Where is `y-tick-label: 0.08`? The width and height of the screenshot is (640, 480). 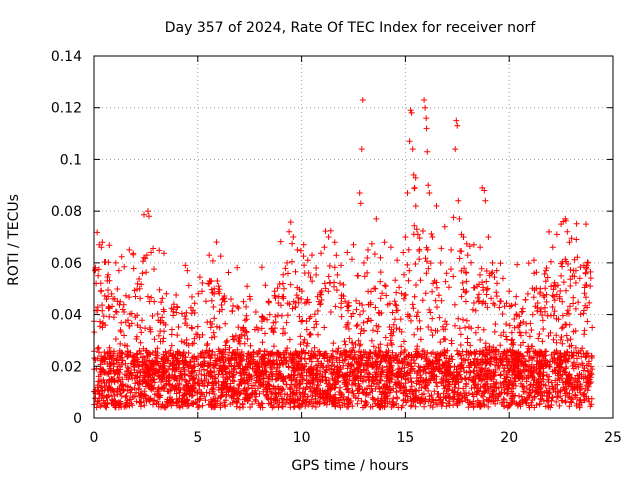
y-tick-label: 0.08 is located at coordinates (66, 212).